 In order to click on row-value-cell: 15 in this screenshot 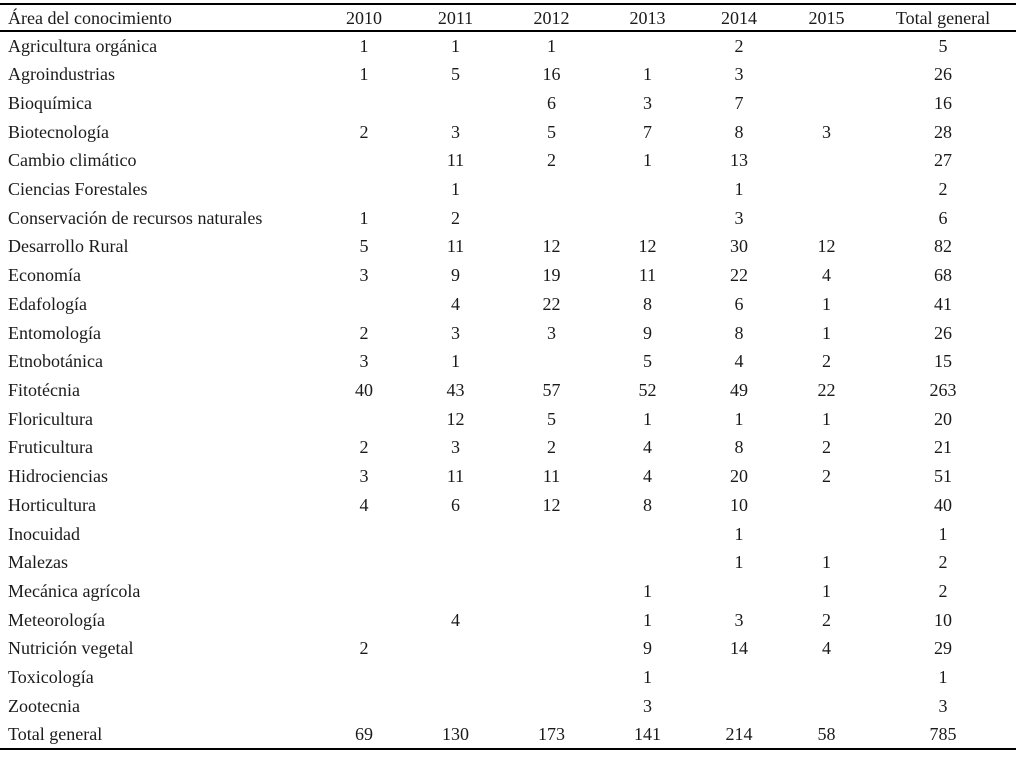, I will do `click(943, 361)`.